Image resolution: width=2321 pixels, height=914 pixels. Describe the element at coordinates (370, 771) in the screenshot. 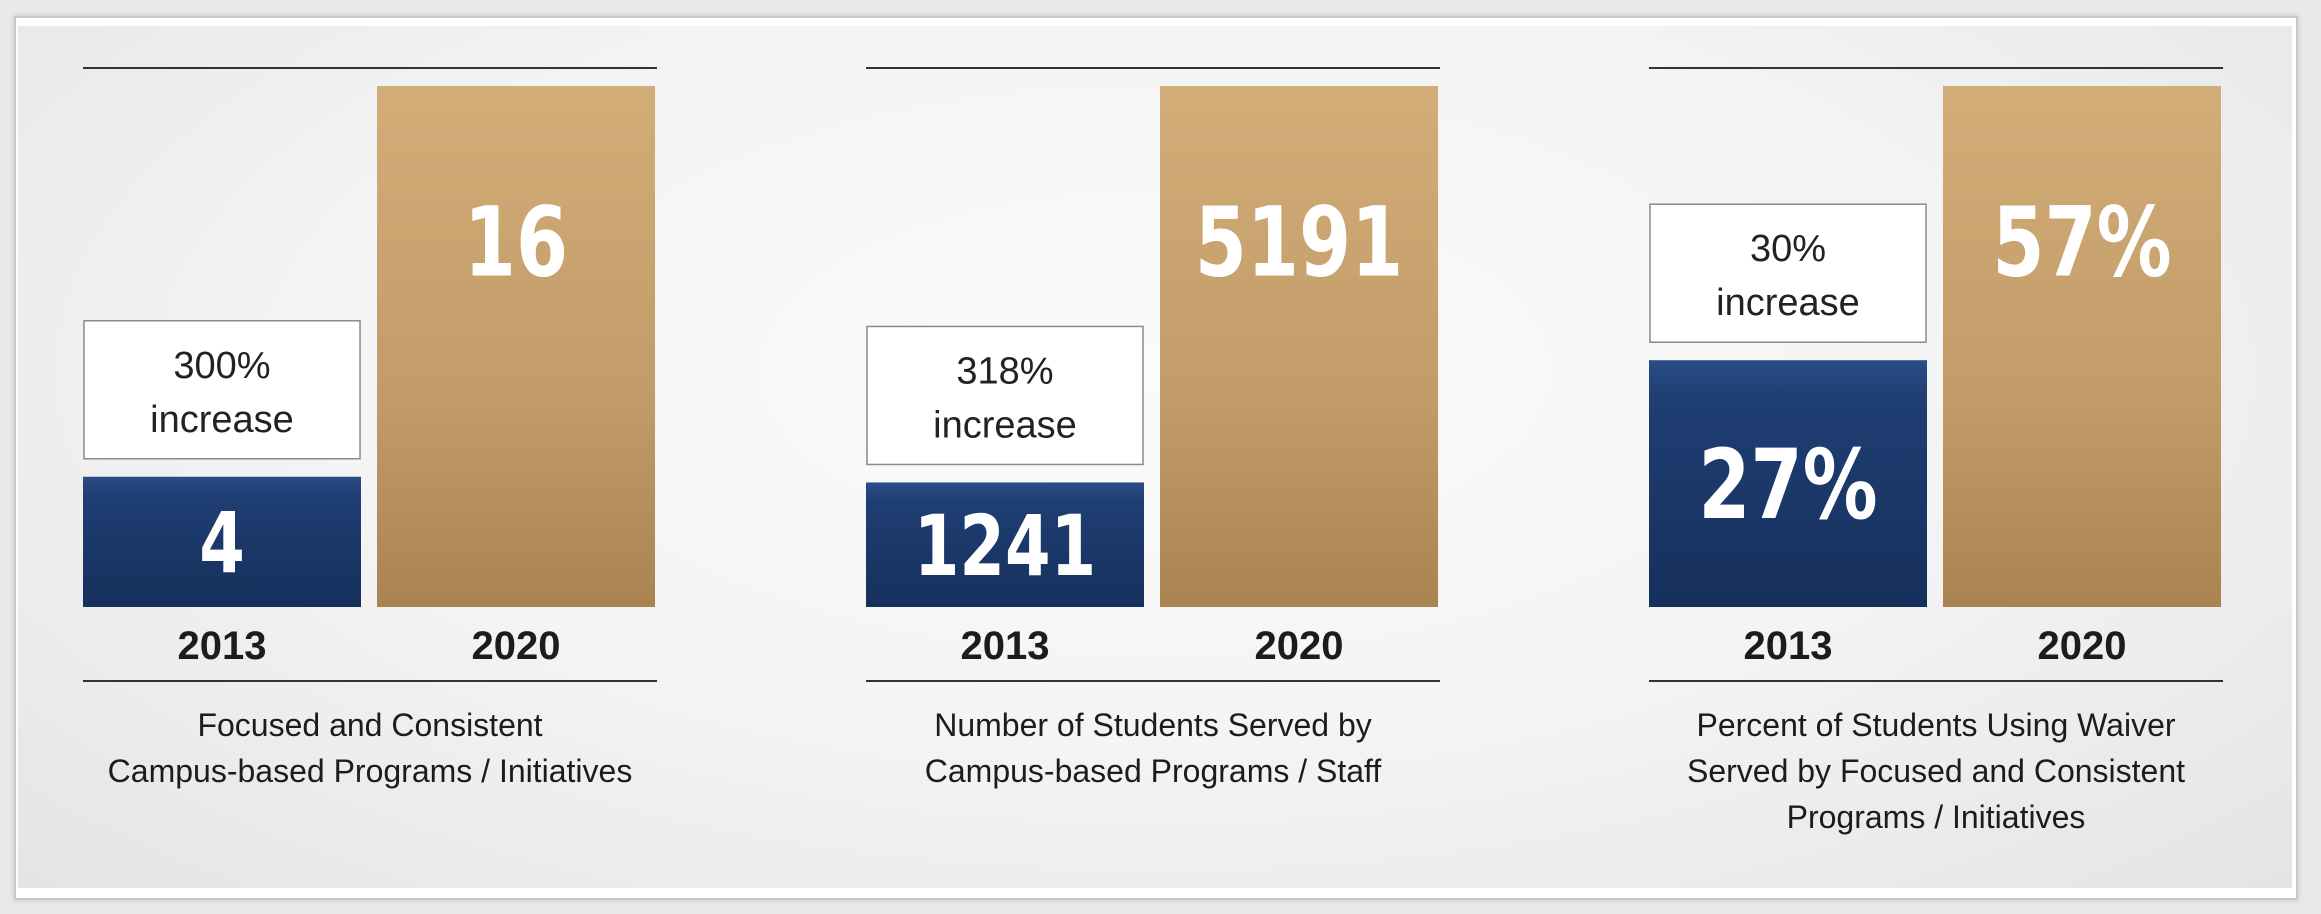

I see `caption-line: Campus-based Programs / Initiatives` at that location.